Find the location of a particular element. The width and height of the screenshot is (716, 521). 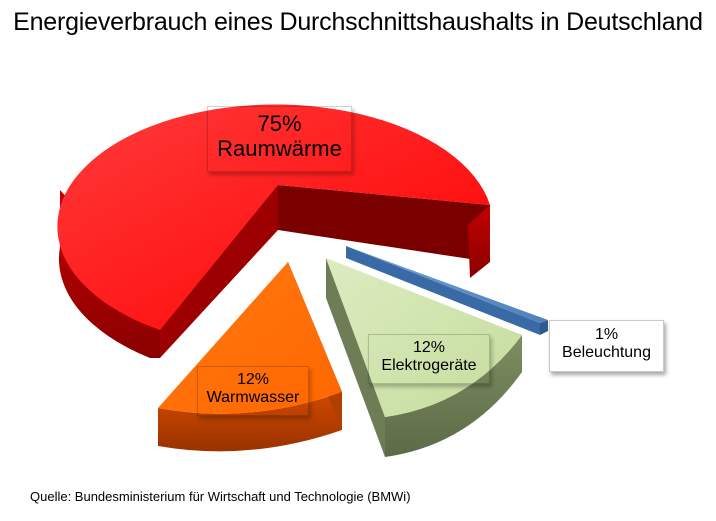

label-raumwaerme: 75% Raumwärme is located at coordinates (279, 139).